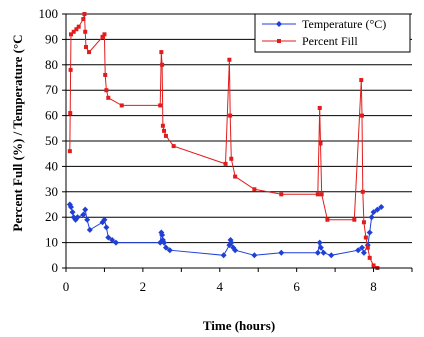 The image size is (424, 337). Describe the element at coordinates (279, 24) in the screenshot. I see `legend-diamond-marker` at that location.